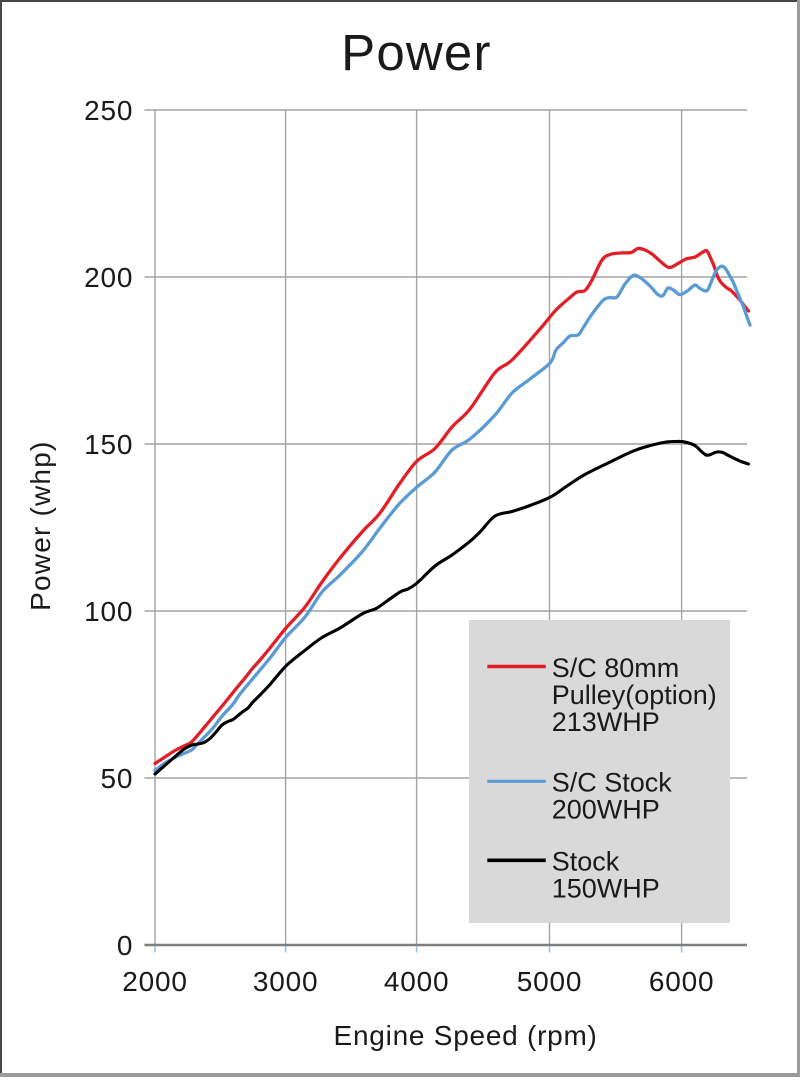 The width and height of the screenshot is (800, 1082). What do you see at coordinates (416, 52) in the screenshot?
I see `svg-text: Power` at bounding box center [416, 52].